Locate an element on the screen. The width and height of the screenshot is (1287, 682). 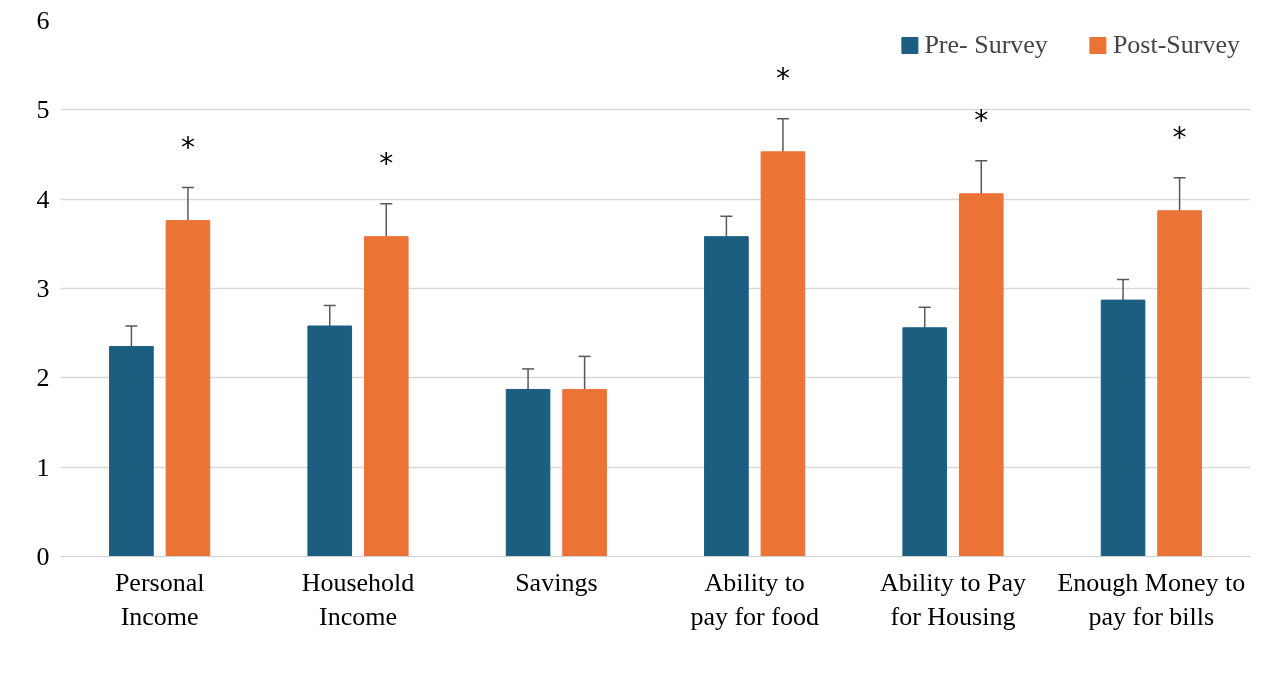
x-tick-label: Household Income is located at coordinates (358, 599).